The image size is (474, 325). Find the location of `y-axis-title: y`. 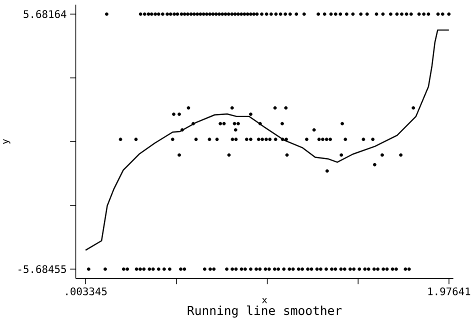

y-axis-title: y is located at coordinates (6, 141).